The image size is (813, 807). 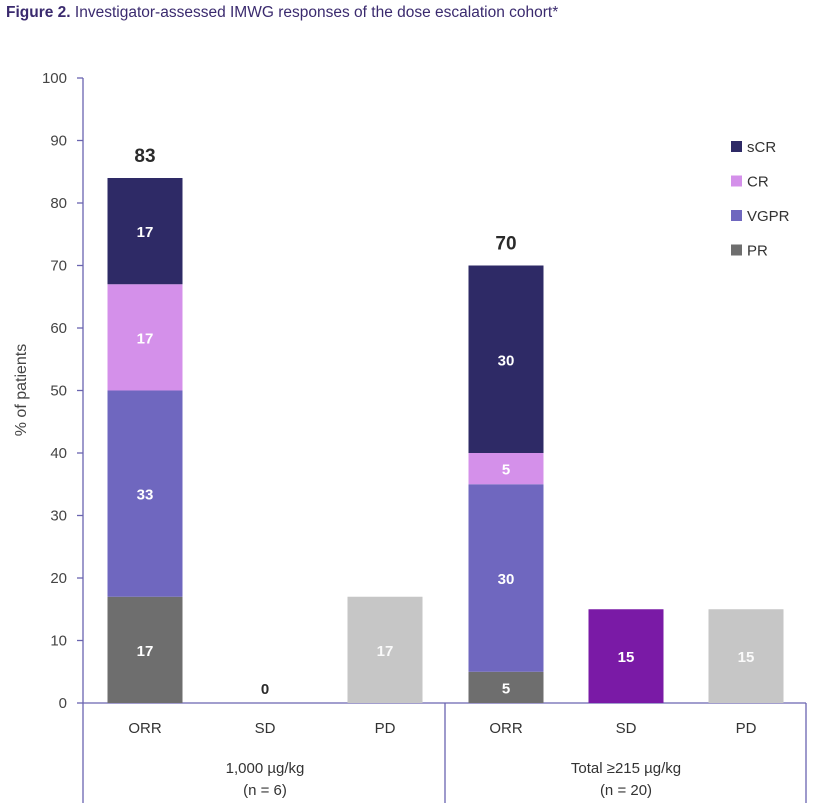 What do you see at coordinates (736, 250) in the screenshot?
I see `legend-swatch-pr` at bounding box center [736, 250].